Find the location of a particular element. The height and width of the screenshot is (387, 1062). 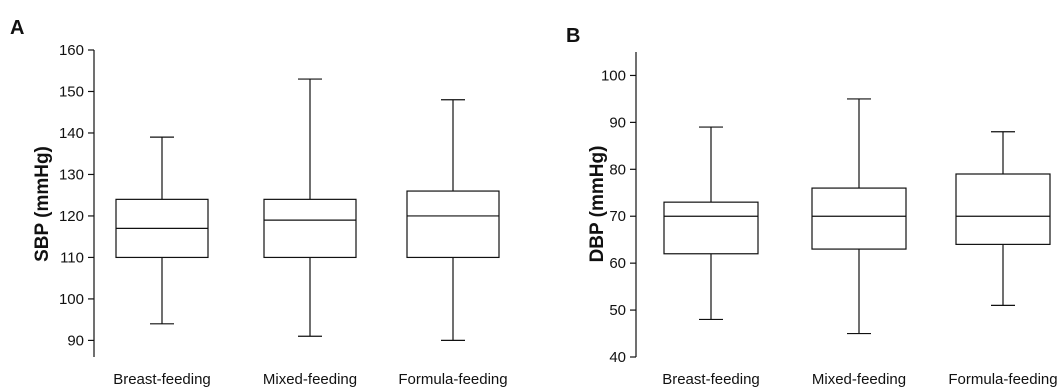

y-tick-label-b: 50 is located at coordinates (617, 310).